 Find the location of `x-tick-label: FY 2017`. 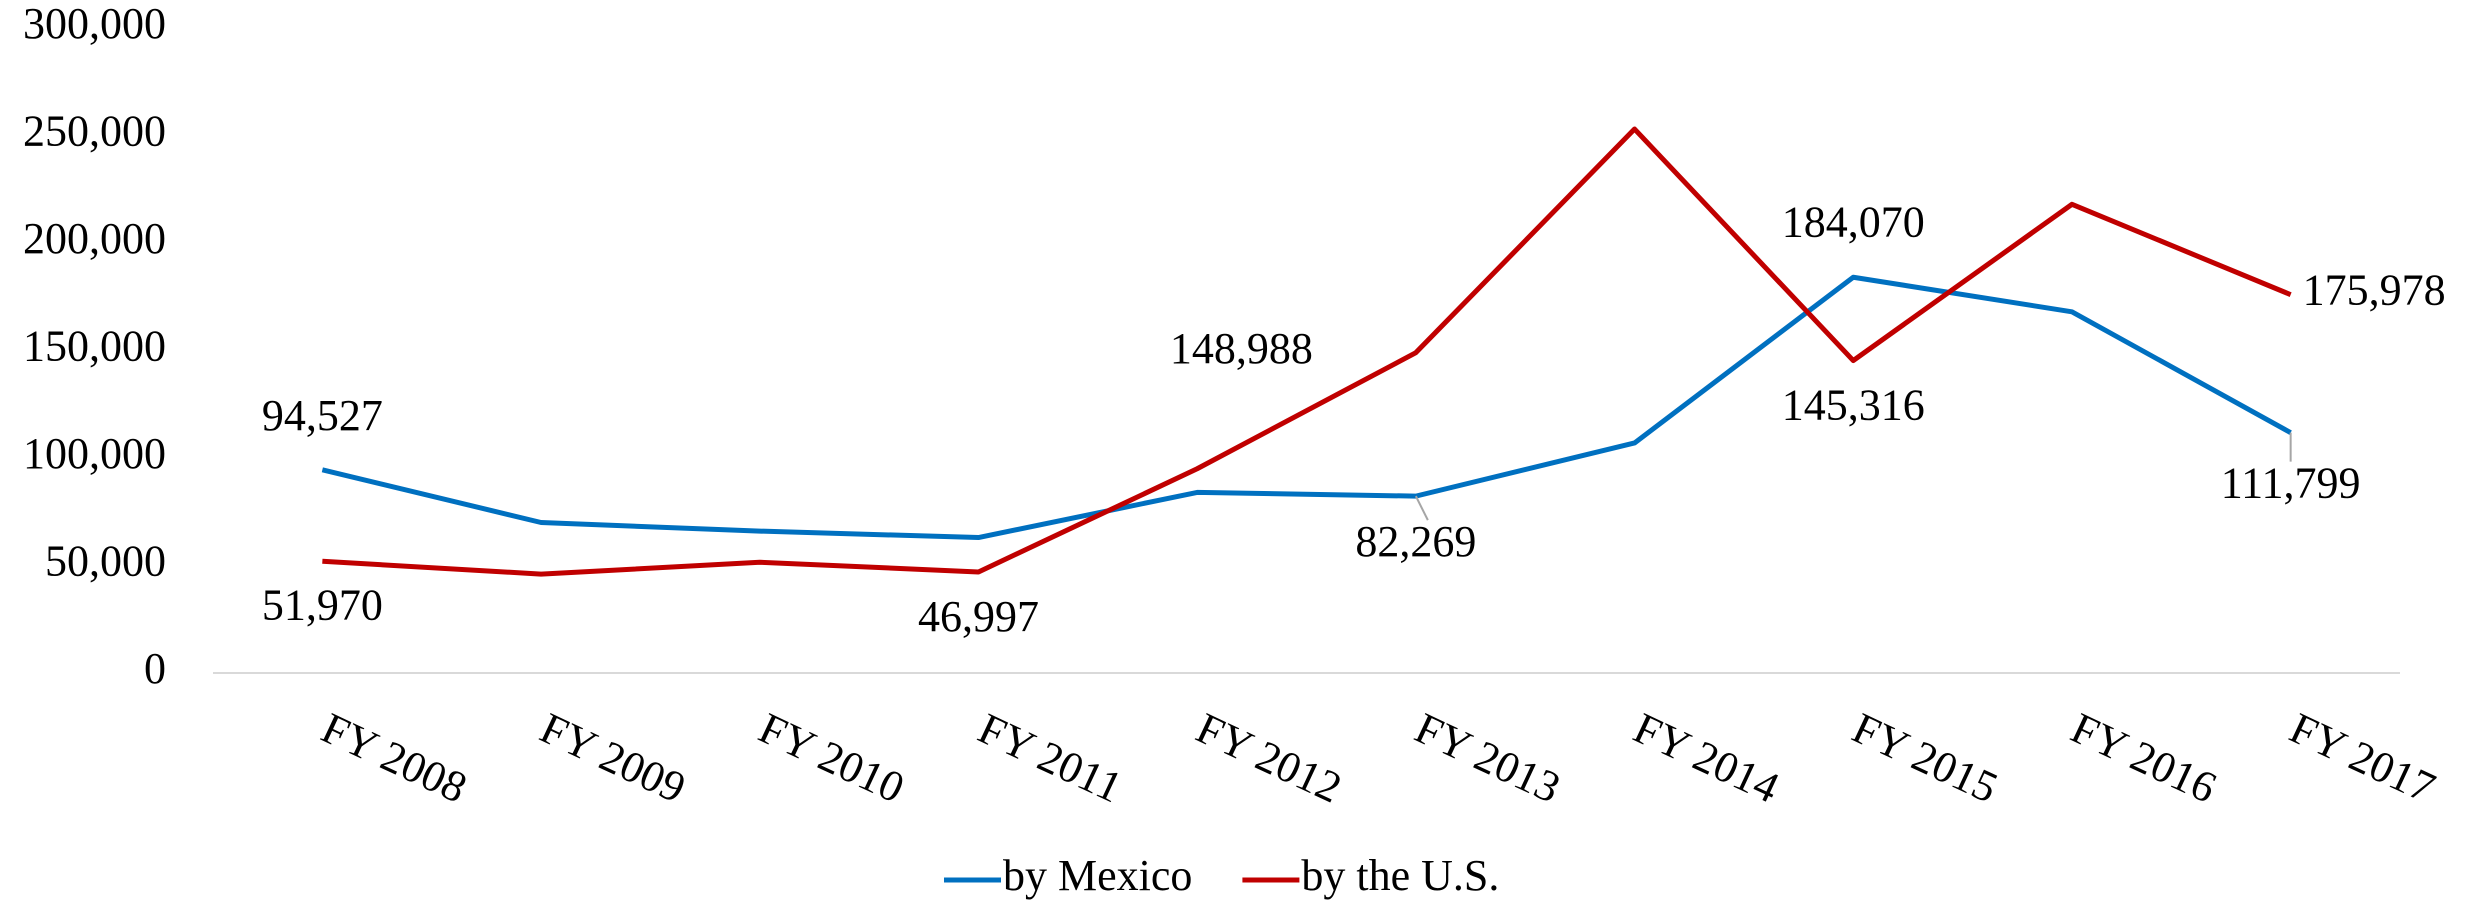

x-tick-label: FY 2017 is located at coordinates (2363, 757).